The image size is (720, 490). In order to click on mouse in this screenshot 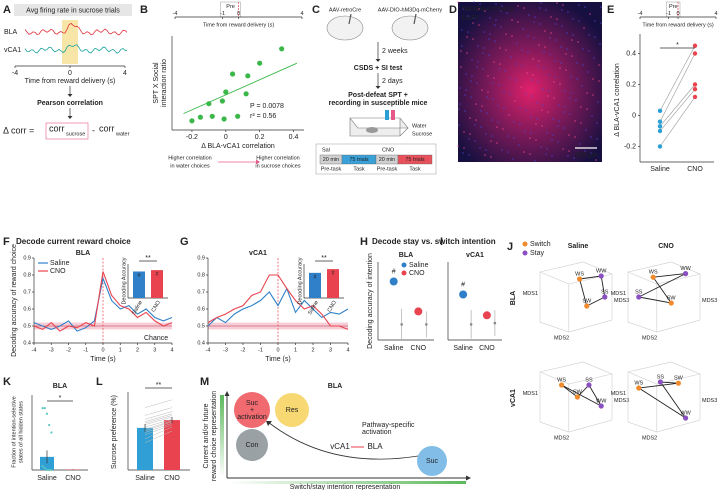, I will do `click(372, 130)`.